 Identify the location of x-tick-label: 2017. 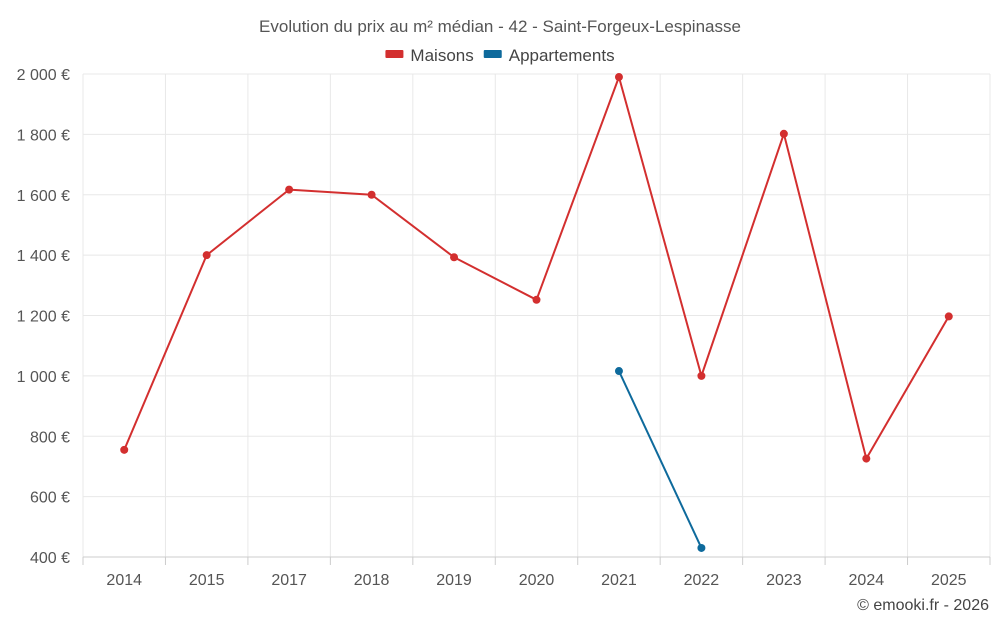
(289, 580).